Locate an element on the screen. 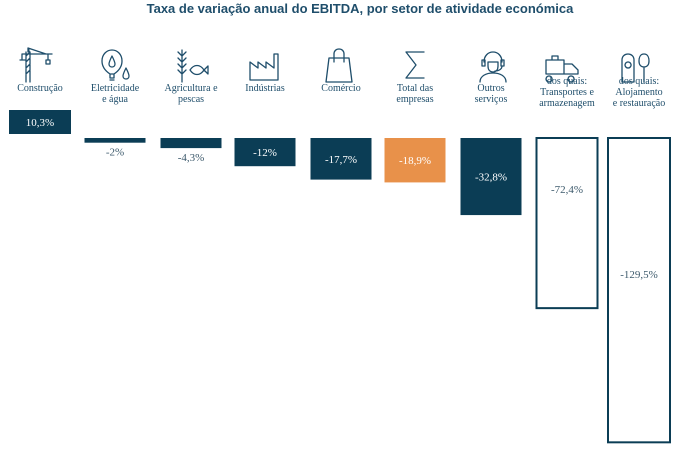  category-label: pescas is located at coordinates (191, 99).